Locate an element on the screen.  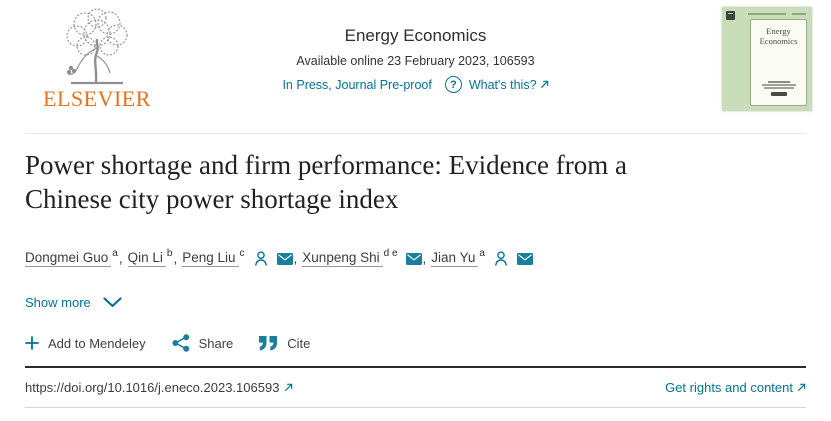
add-to-mendeley-button: Add to Mendeley is located at coordinates (85, 343).